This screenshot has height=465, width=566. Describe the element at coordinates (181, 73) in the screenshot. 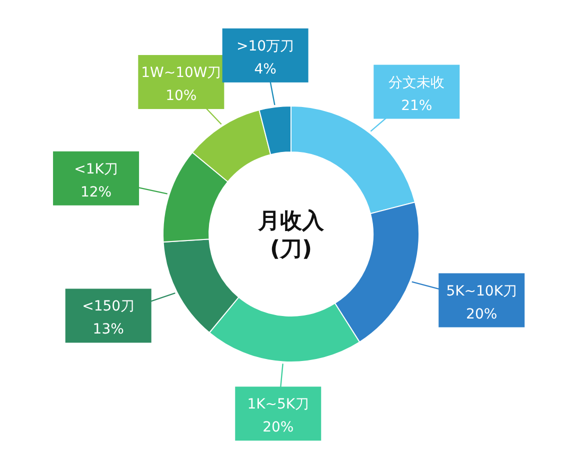

I see `slice-label: 1W~10W刀` at that location.